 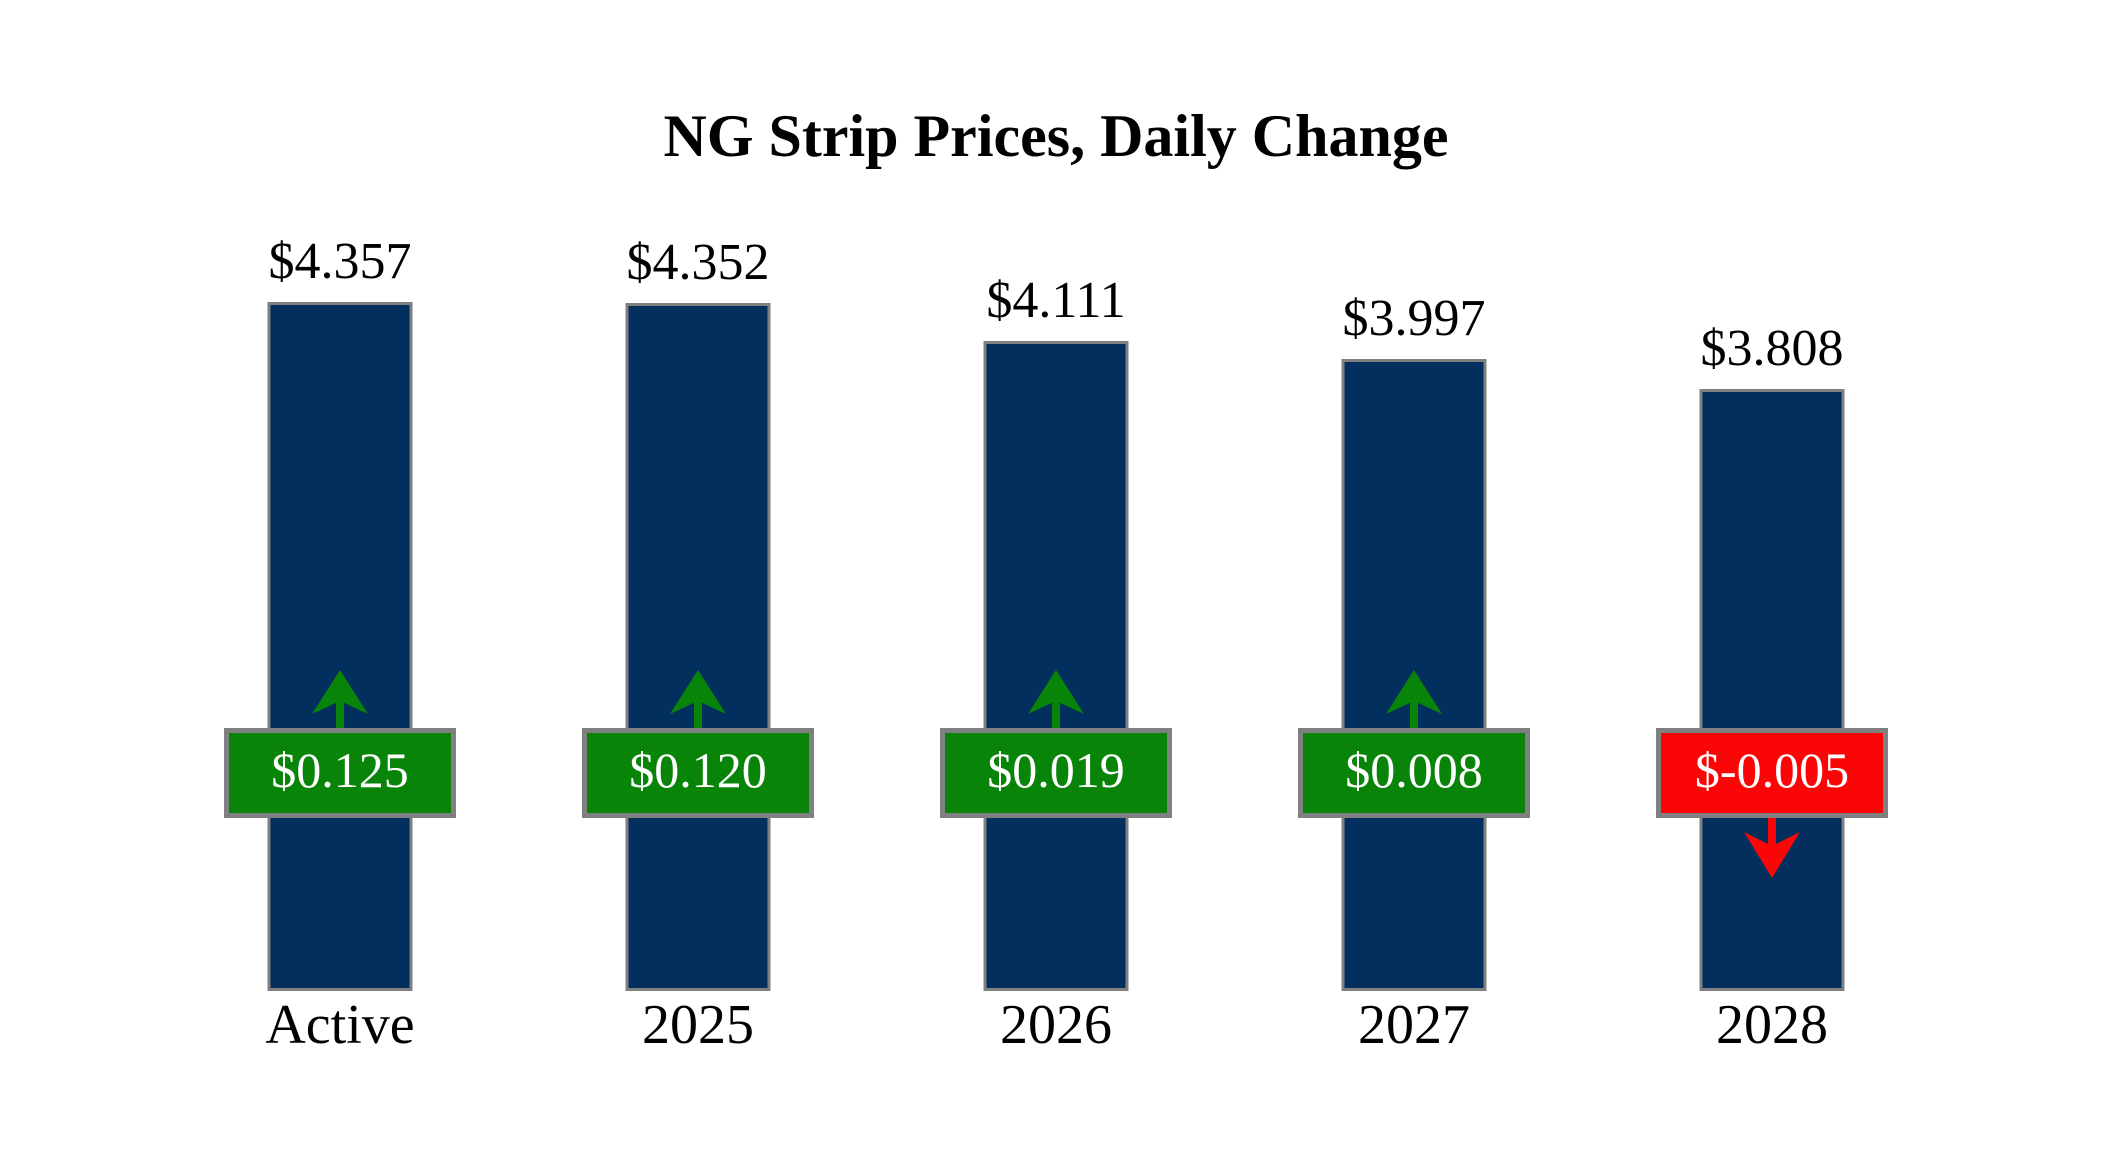 I want to click on price-label: $3.808, so click(x=1772, y=348).